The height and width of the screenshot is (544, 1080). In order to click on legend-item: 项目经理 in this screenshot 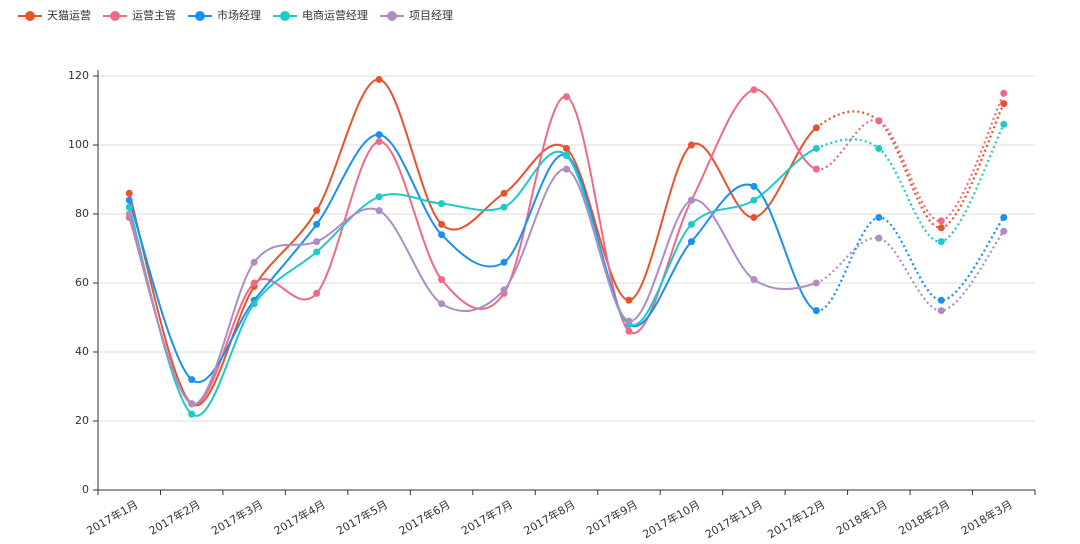, I will do `click(416, 15)`.